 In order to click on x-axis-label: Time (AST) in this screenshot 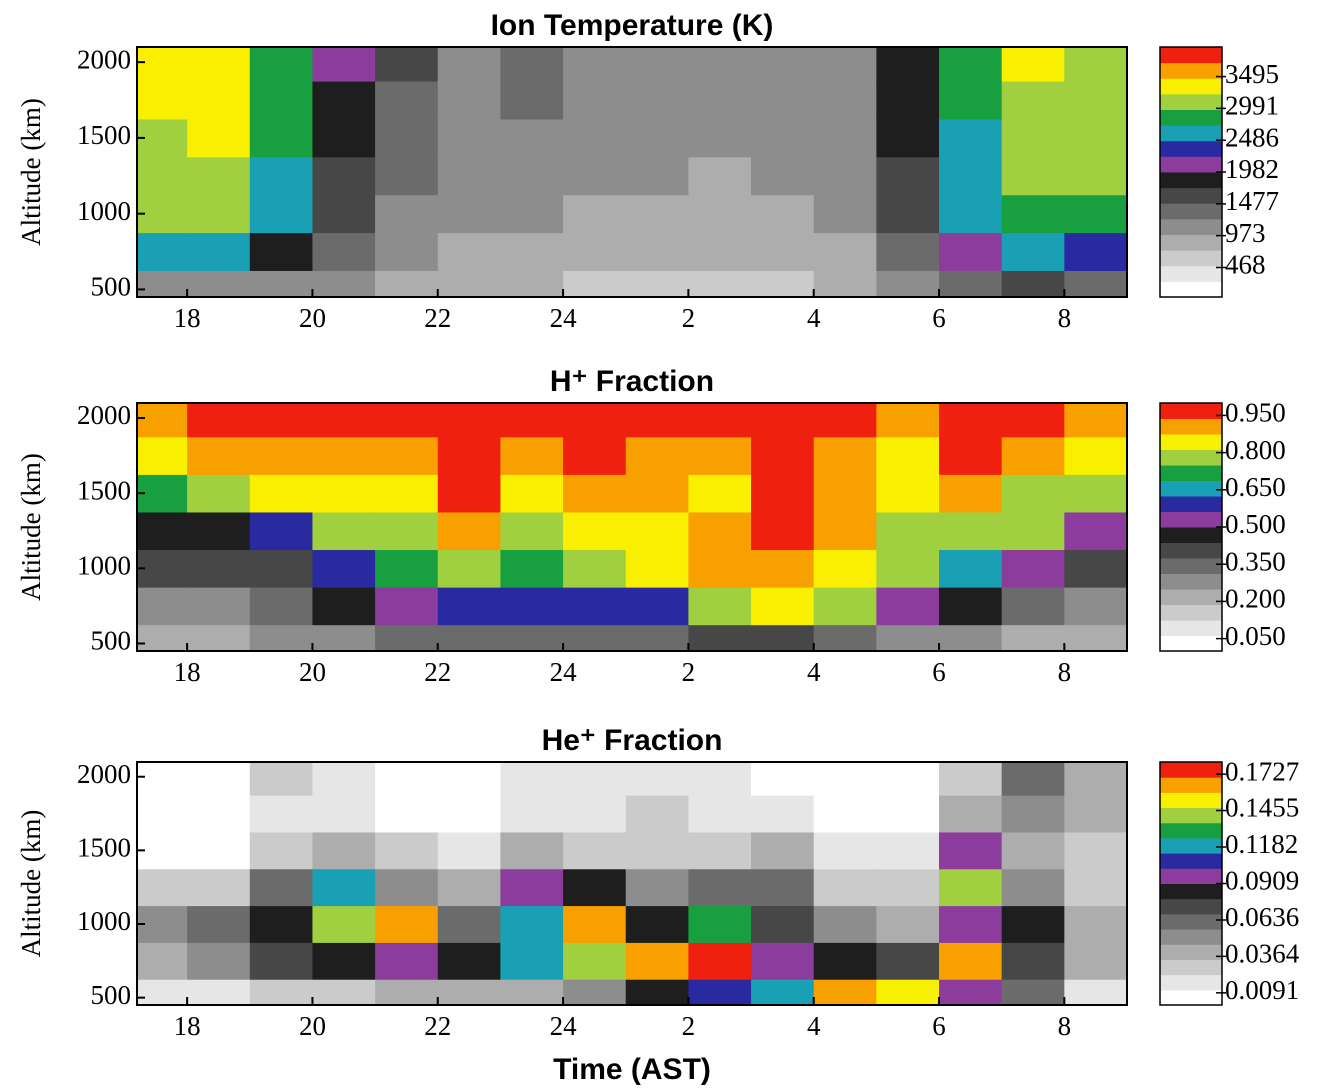, I will do `click(632, 1069)`.